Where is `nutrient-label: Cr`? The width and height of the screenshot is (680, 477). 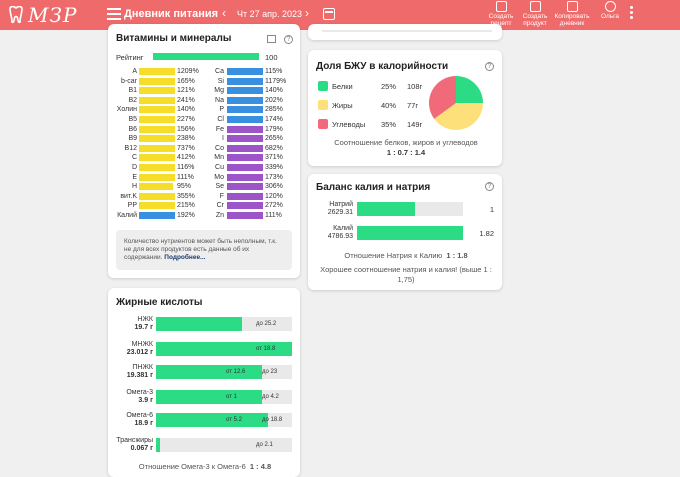
nutrient-label: Cr is located at coordinates (220, 206).